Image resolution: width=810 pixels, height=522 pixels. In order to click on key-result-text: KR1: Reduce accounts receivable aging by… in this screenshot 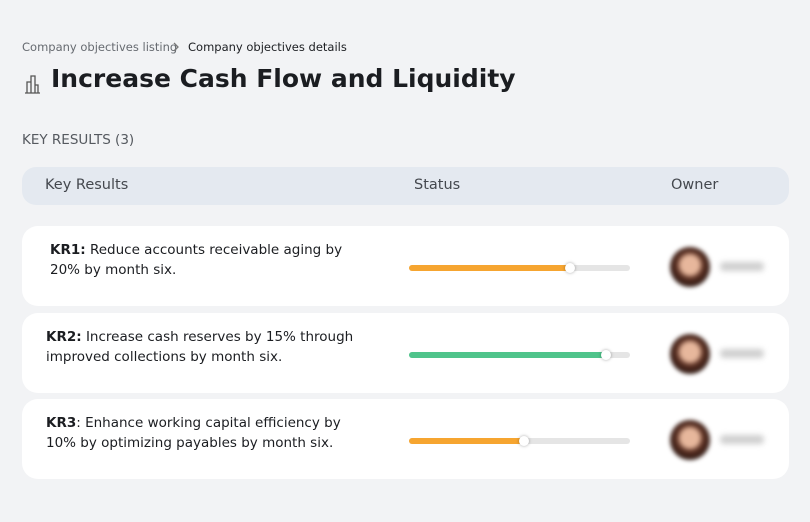, I will do `click(210, 260)`.